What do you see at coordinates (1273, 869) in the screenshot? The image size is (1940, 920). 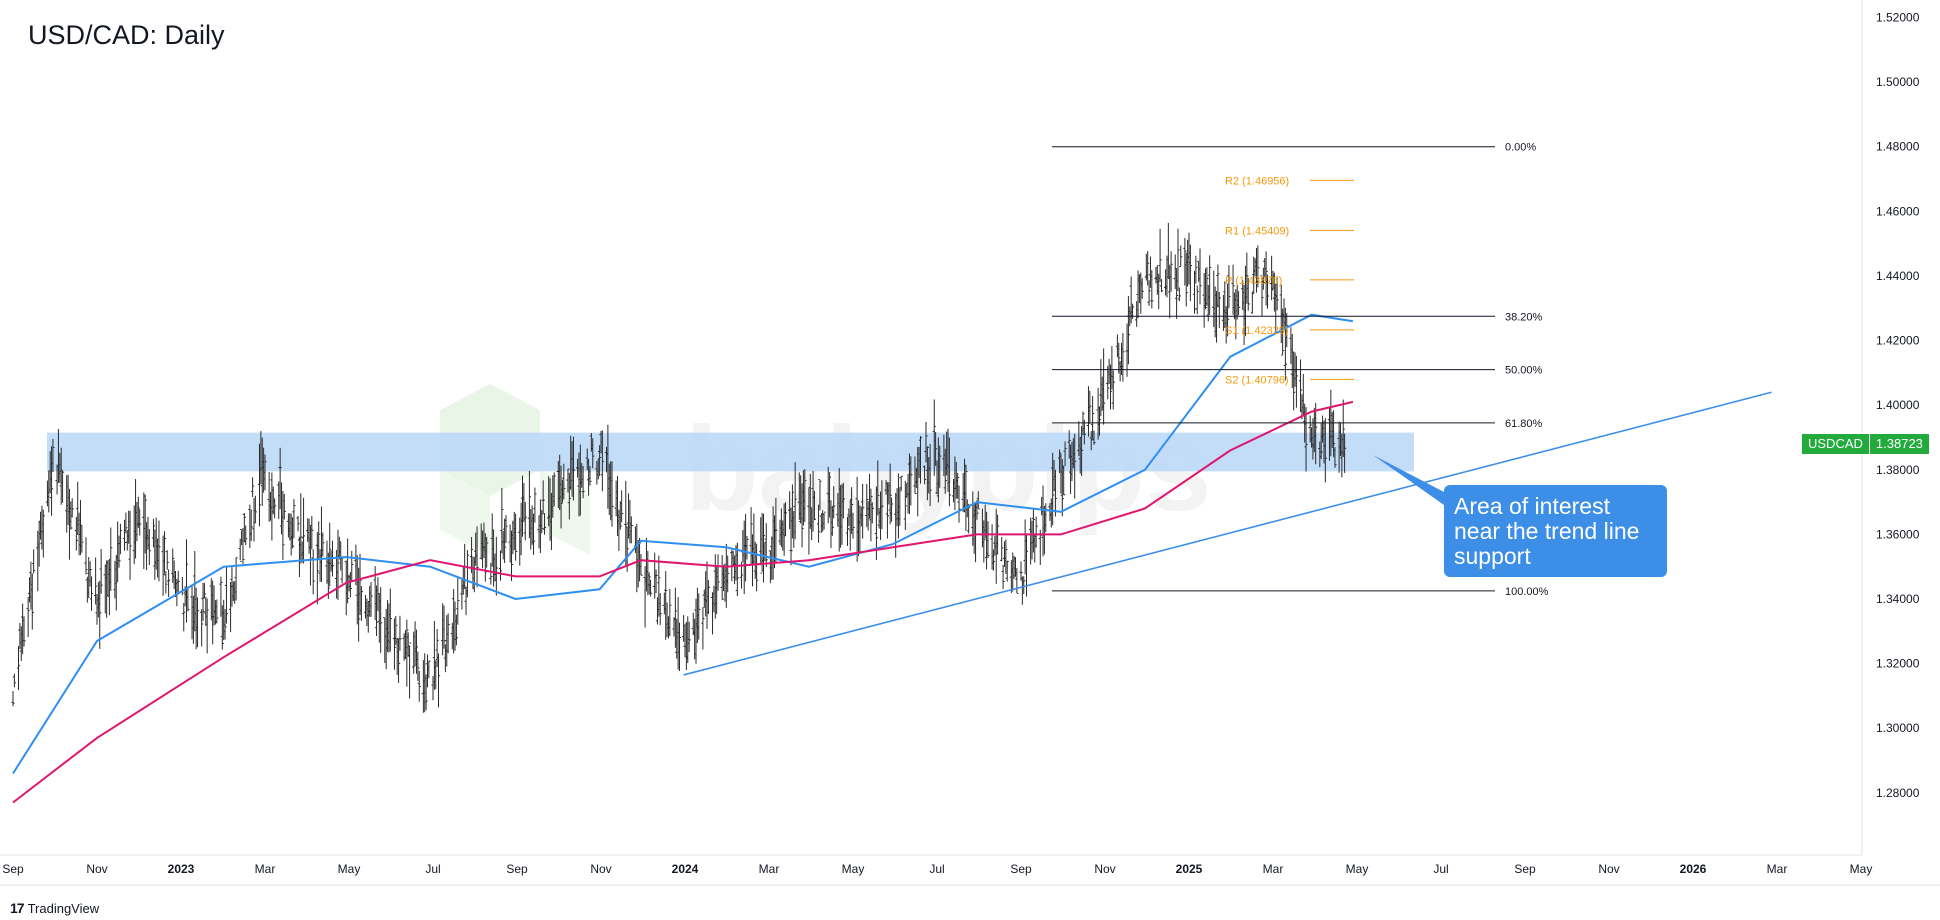 I see `x-tick-label: Mar` at bounding box center [1273, 869].